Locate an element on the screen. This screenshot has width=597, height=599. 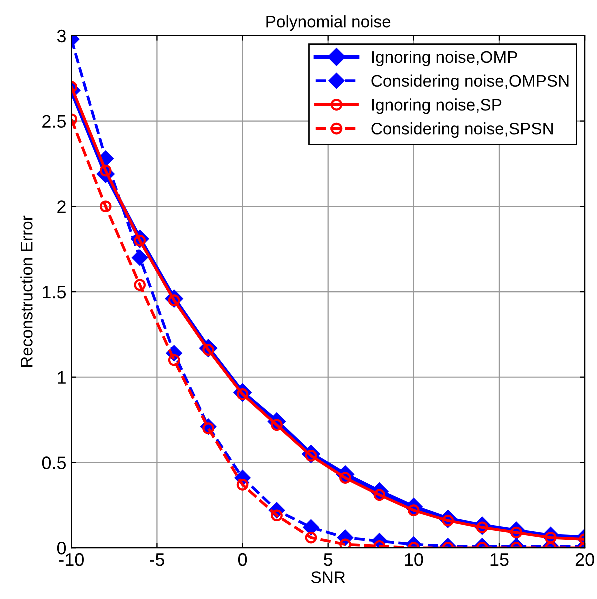
y-axis-title: Reconstruction Error is located at coordinates (26, 292).